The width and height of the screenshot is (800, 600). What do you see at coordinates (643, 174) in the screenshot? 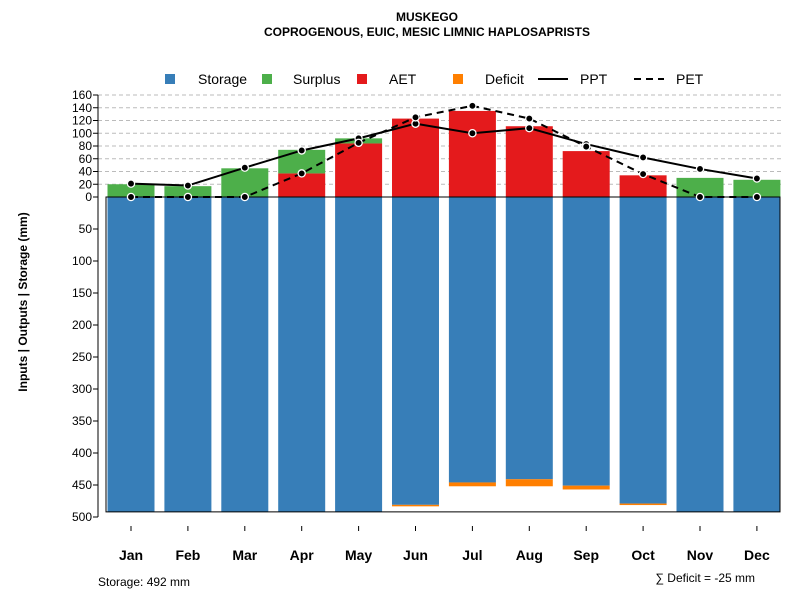
I see `pet-point-oct` at bounding box center [643, 174].